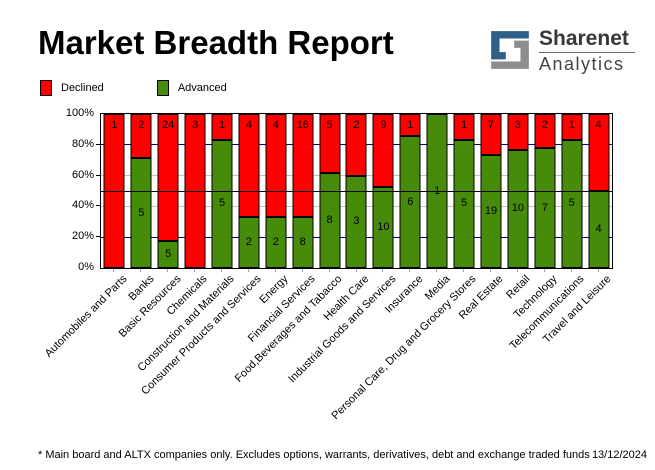 Image resolution: width=655 pixels, height=470 pixels. I want to click on advanced-count: 3, so click(356, 221).